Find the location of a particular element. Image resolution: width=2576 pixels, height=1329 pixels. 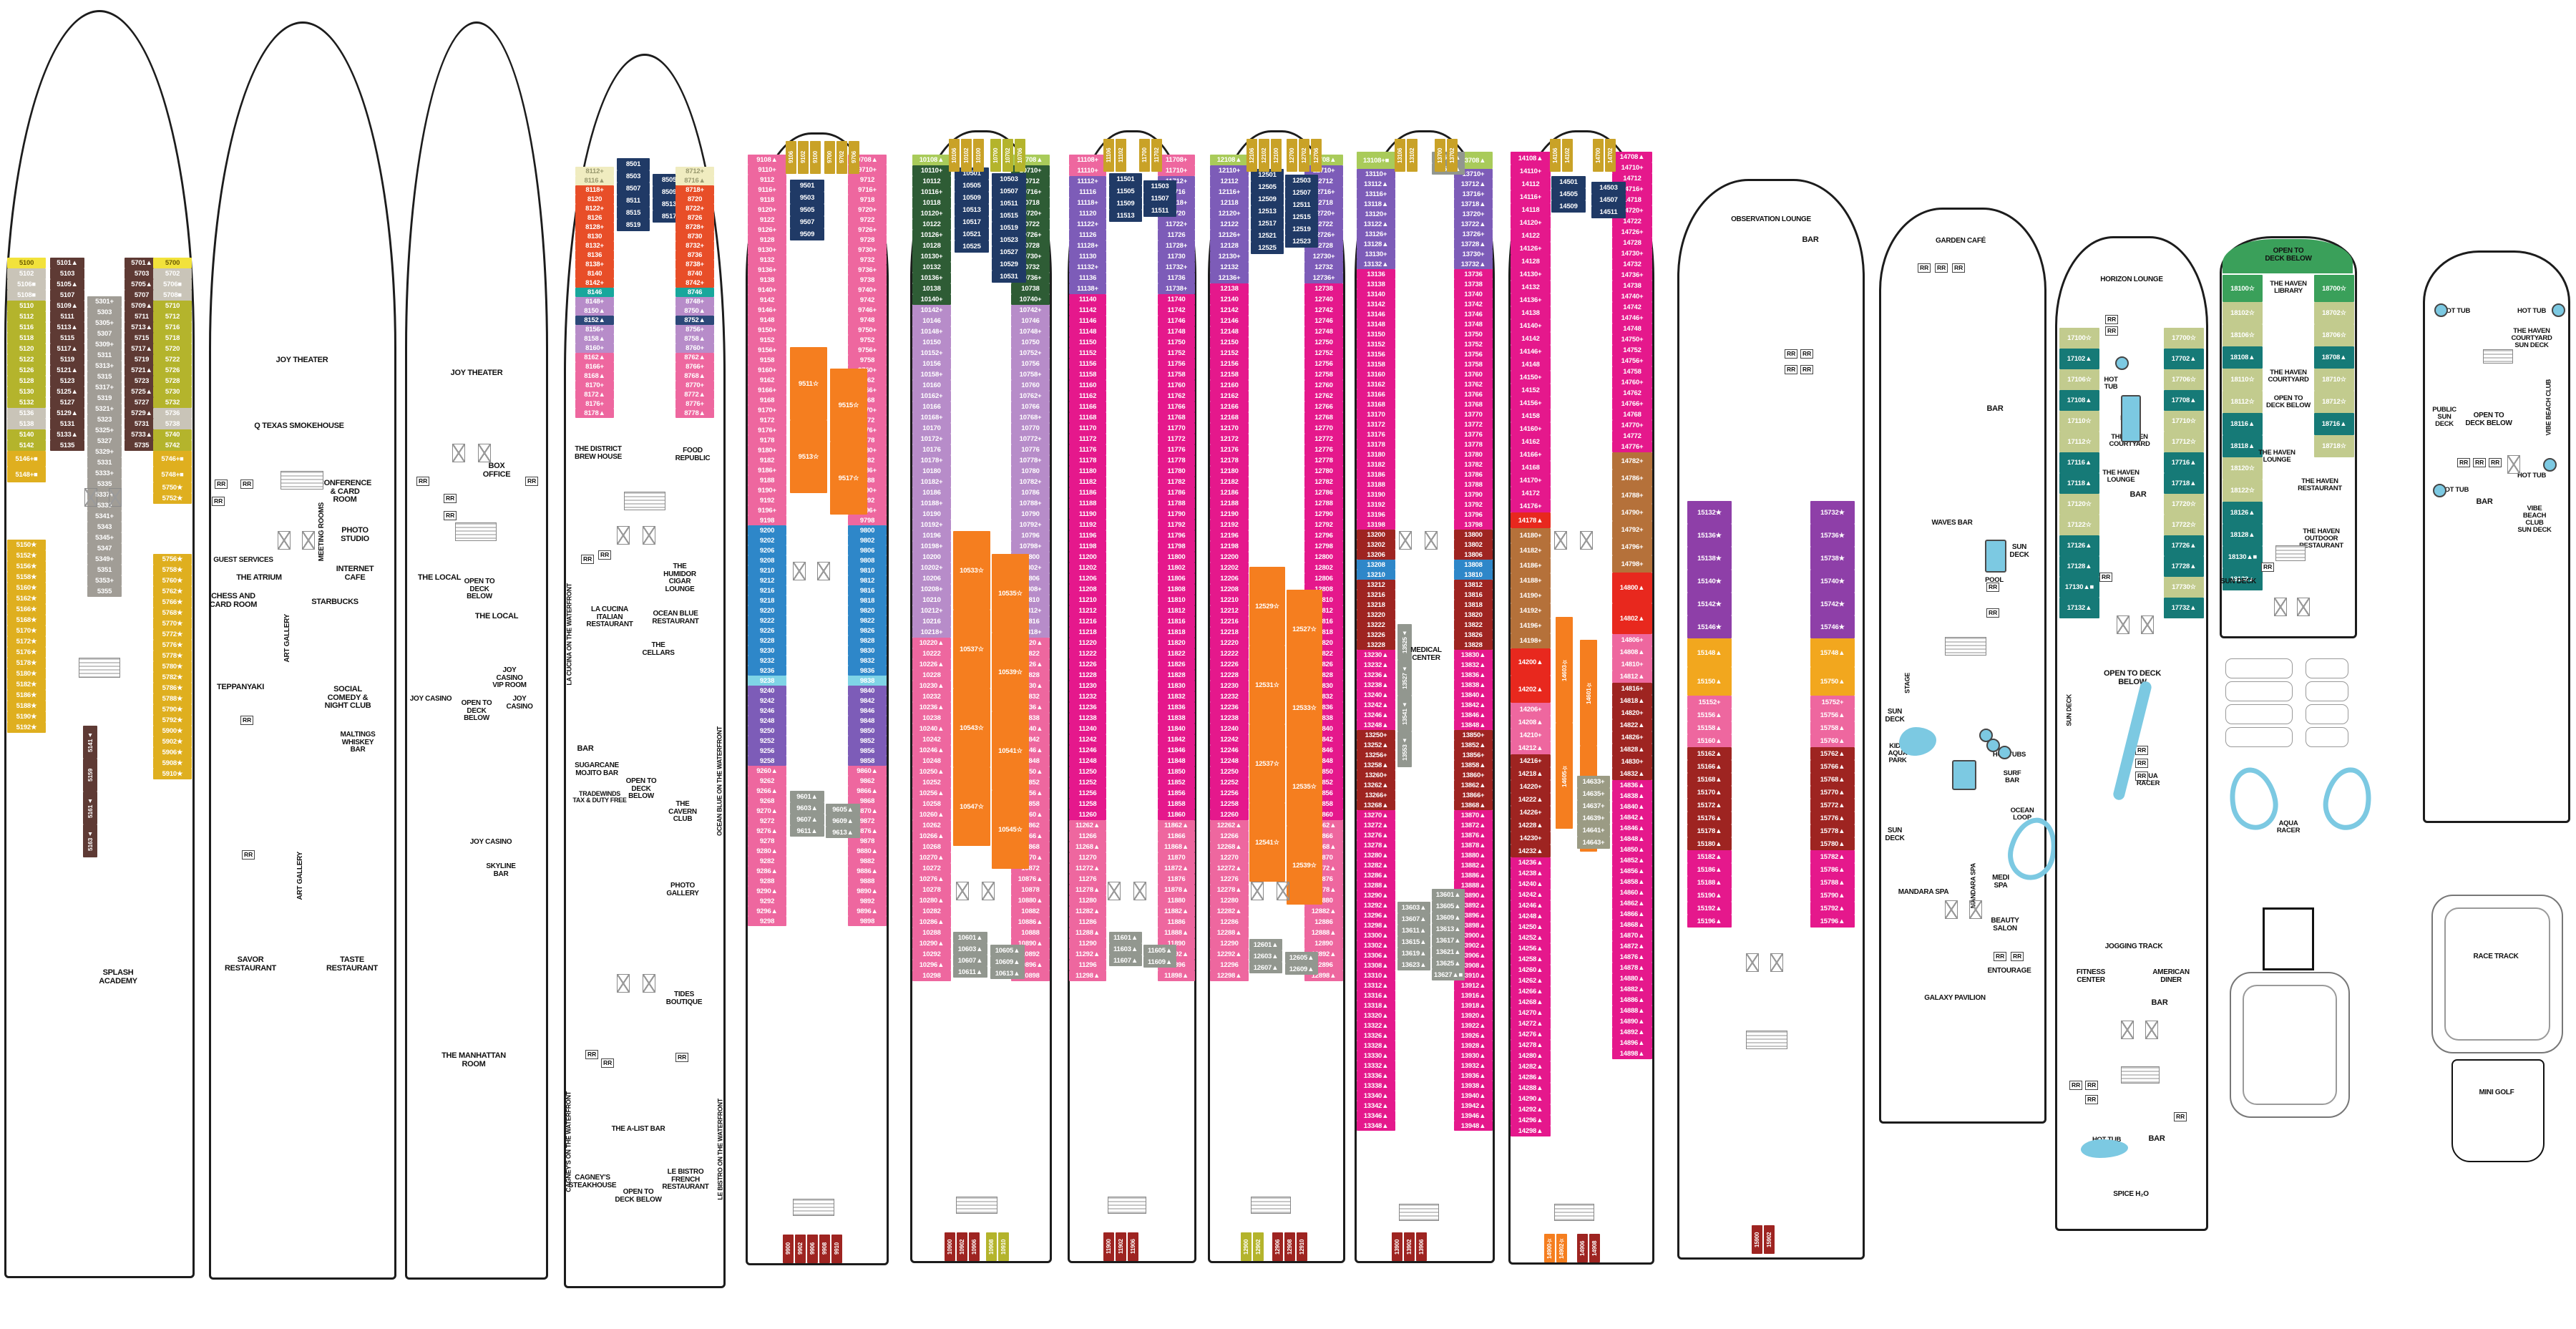

cabin-9702: 9702 is located at coordinates (841, 157).